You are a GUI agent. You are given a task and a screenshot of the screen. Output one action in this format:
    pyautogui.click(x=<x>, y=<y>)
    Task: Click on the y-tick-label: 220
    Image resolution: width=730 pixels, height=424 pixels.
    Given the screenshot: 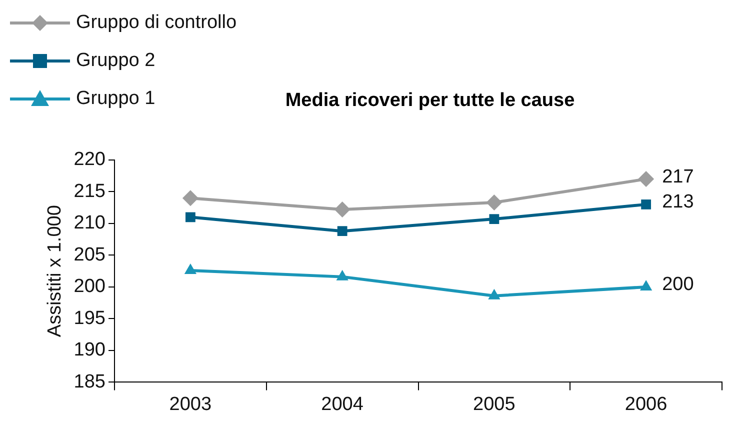 What is the action you would take?
    pyautogui.click(x=90, y=159)
    